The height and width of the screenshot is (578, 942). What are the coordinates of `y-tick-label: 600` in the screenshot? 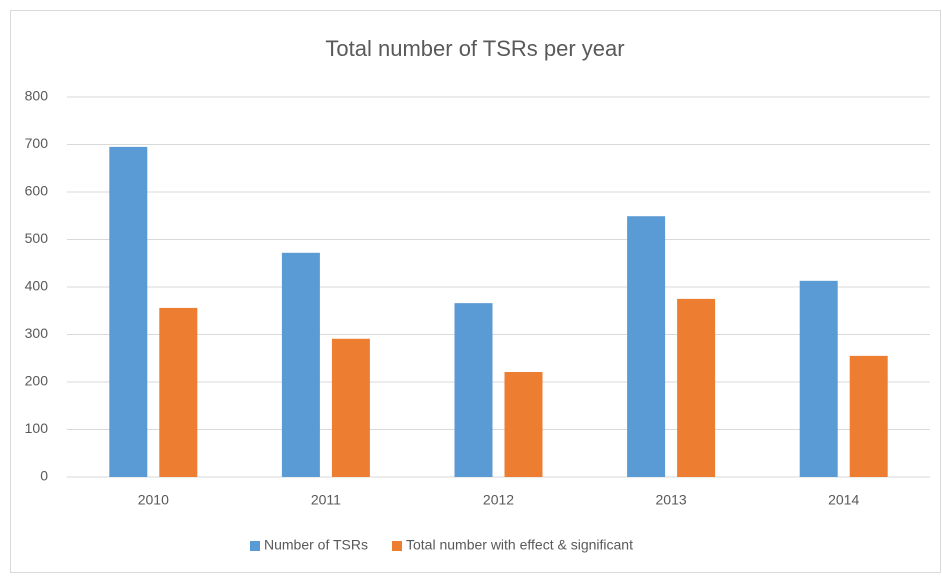 It's located at (37, 191).